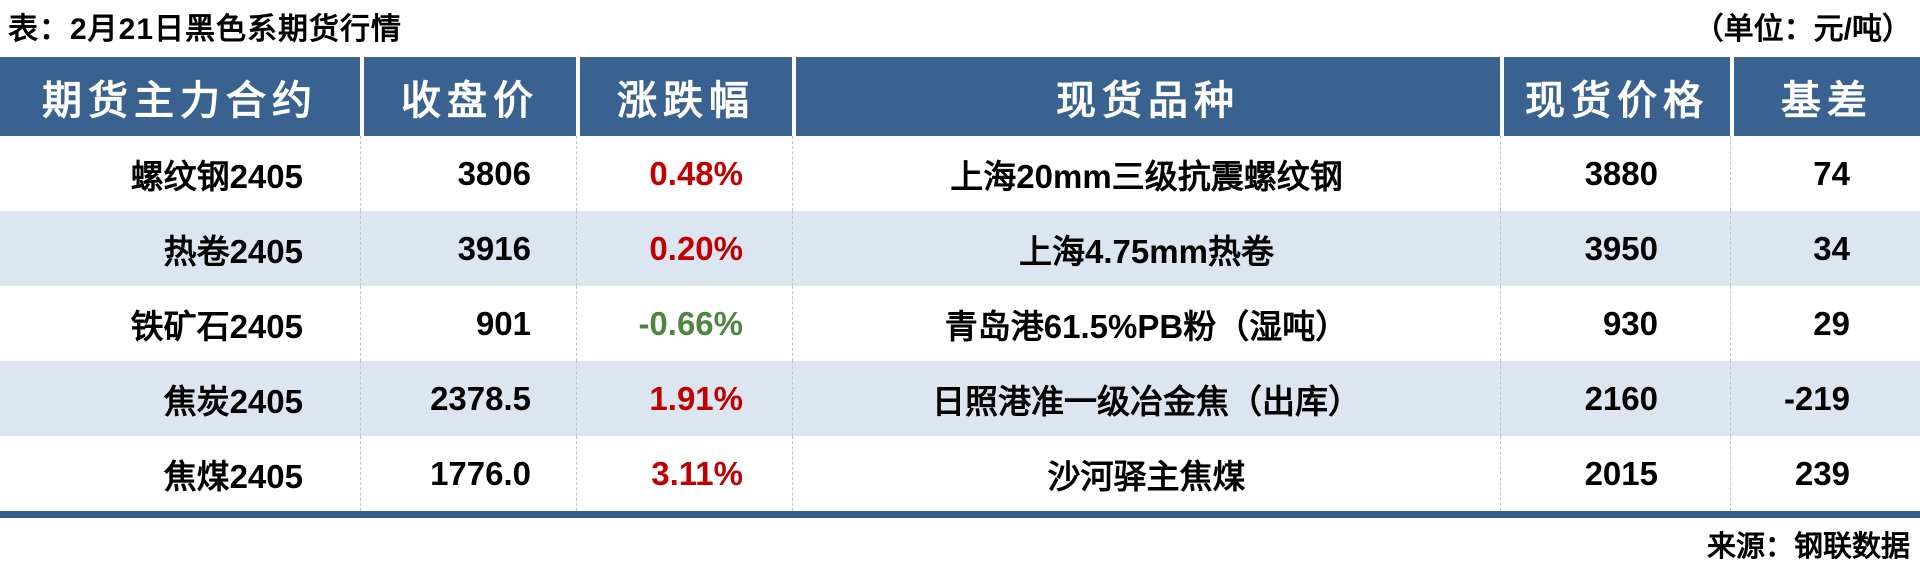  I want to click on unit-label: （单位：元/吨）, so click(1802, 29).